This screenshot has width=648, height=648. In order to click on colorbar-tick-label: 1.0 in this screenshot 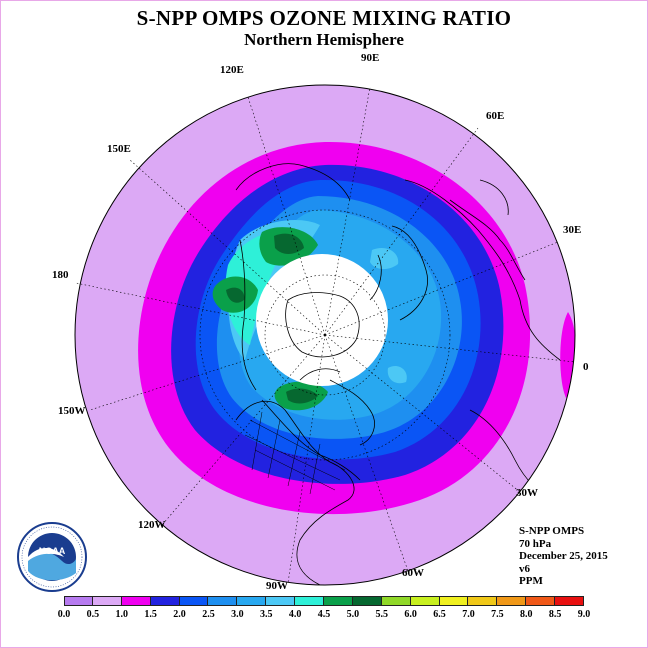, I will do `click(122, 614)`.